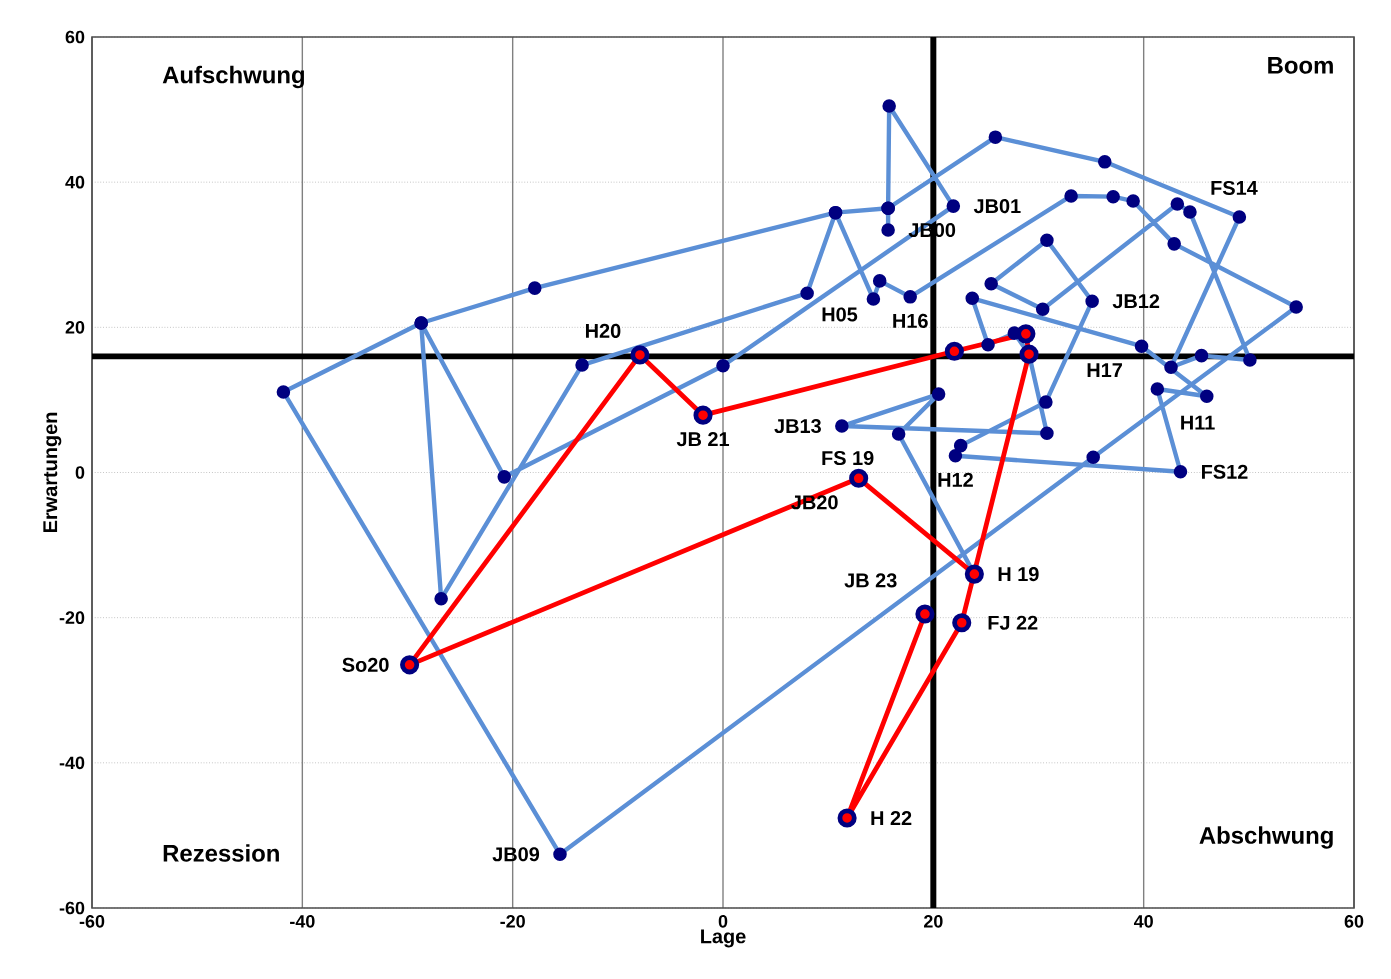  What do you see at coordinates (997, 206) in the screenshot?
I see `annotation: JB01` at bounding box center [997, 206].